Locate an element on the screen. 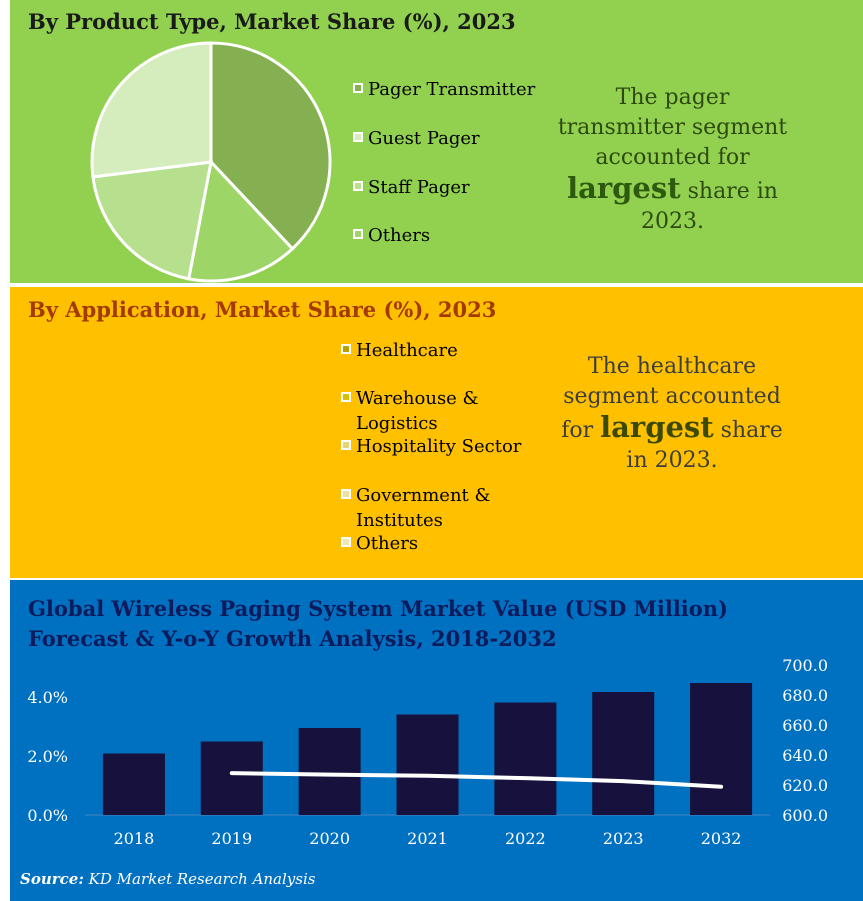 The image size is (863, 901). legend-label: Hospitality Sector is located at coordinates (439, 446).